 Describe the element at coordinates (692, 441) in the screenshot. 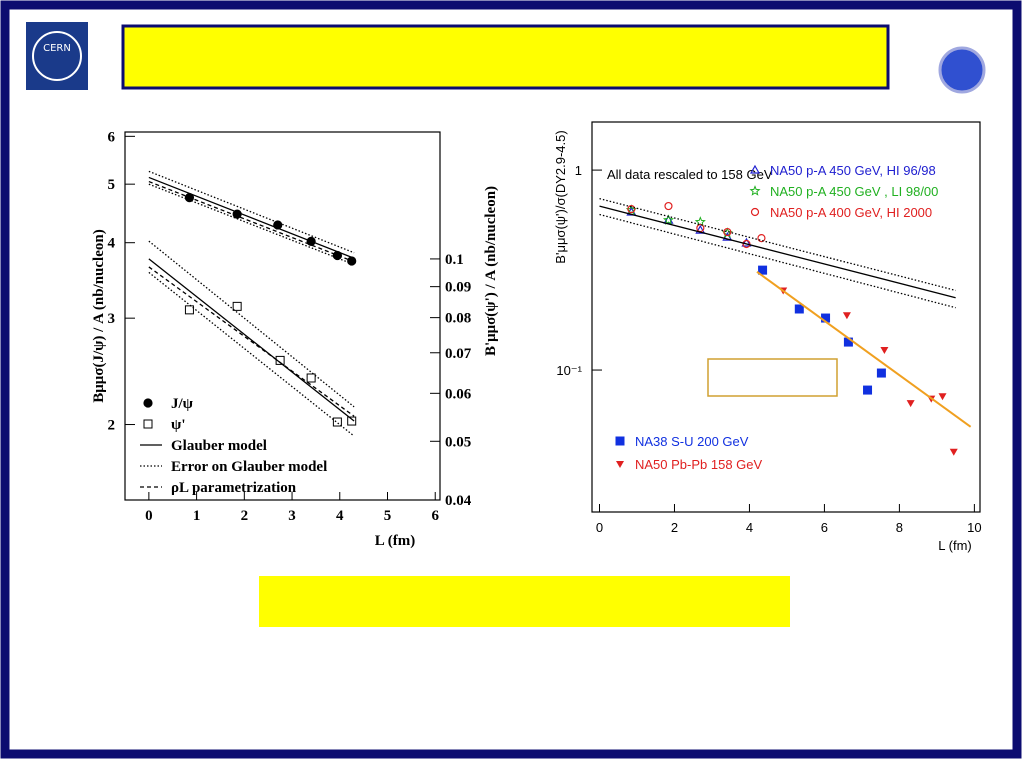

I see `legend-label: NA38 S-U 200 GeV` at that location.